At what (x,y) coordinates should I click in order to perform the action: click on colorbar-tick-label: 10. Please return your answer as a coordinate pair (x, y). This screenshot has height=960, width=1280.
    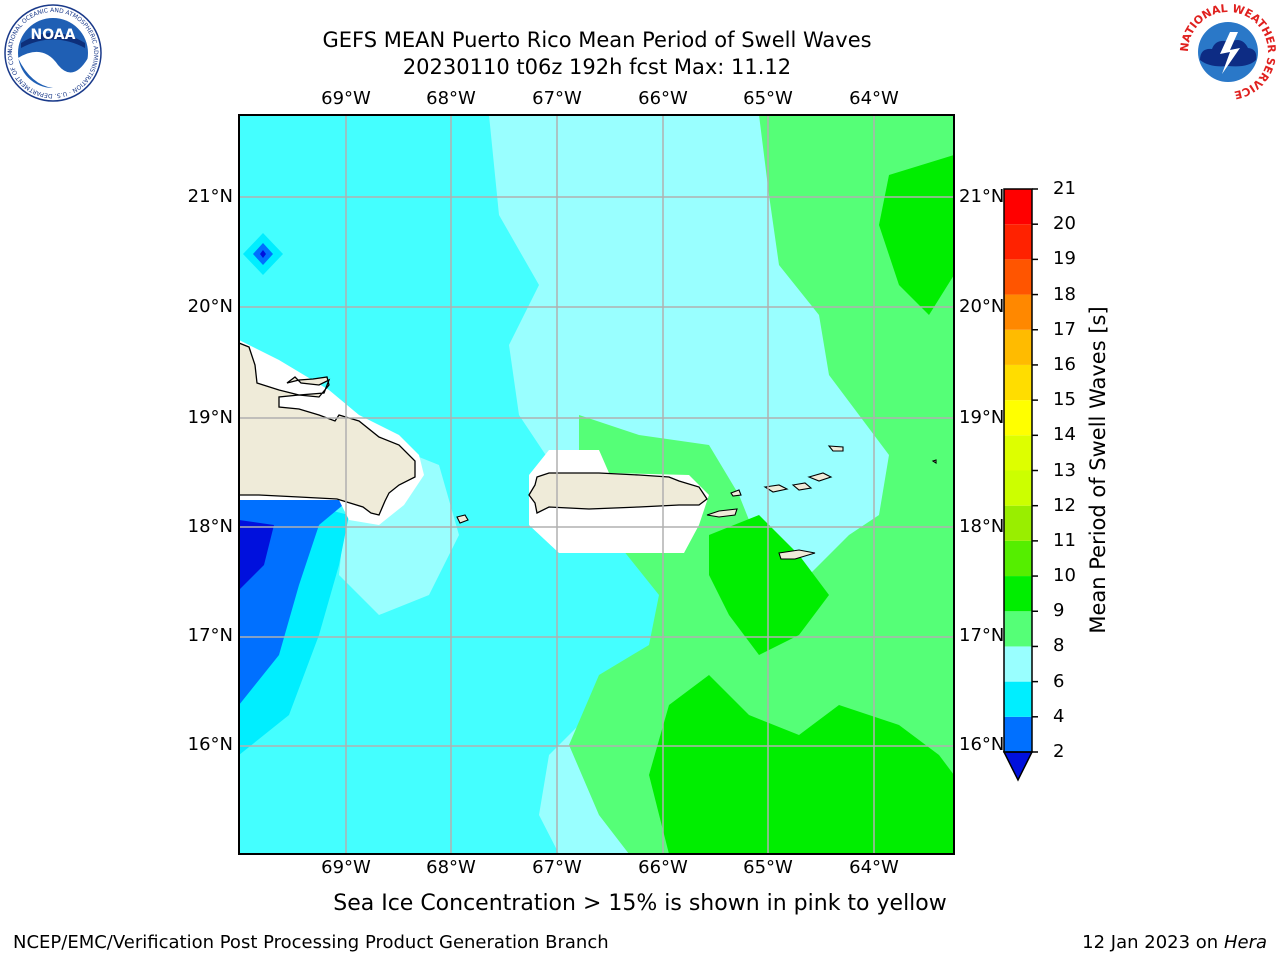
    Looking at the image, I should click on (1064, 576).